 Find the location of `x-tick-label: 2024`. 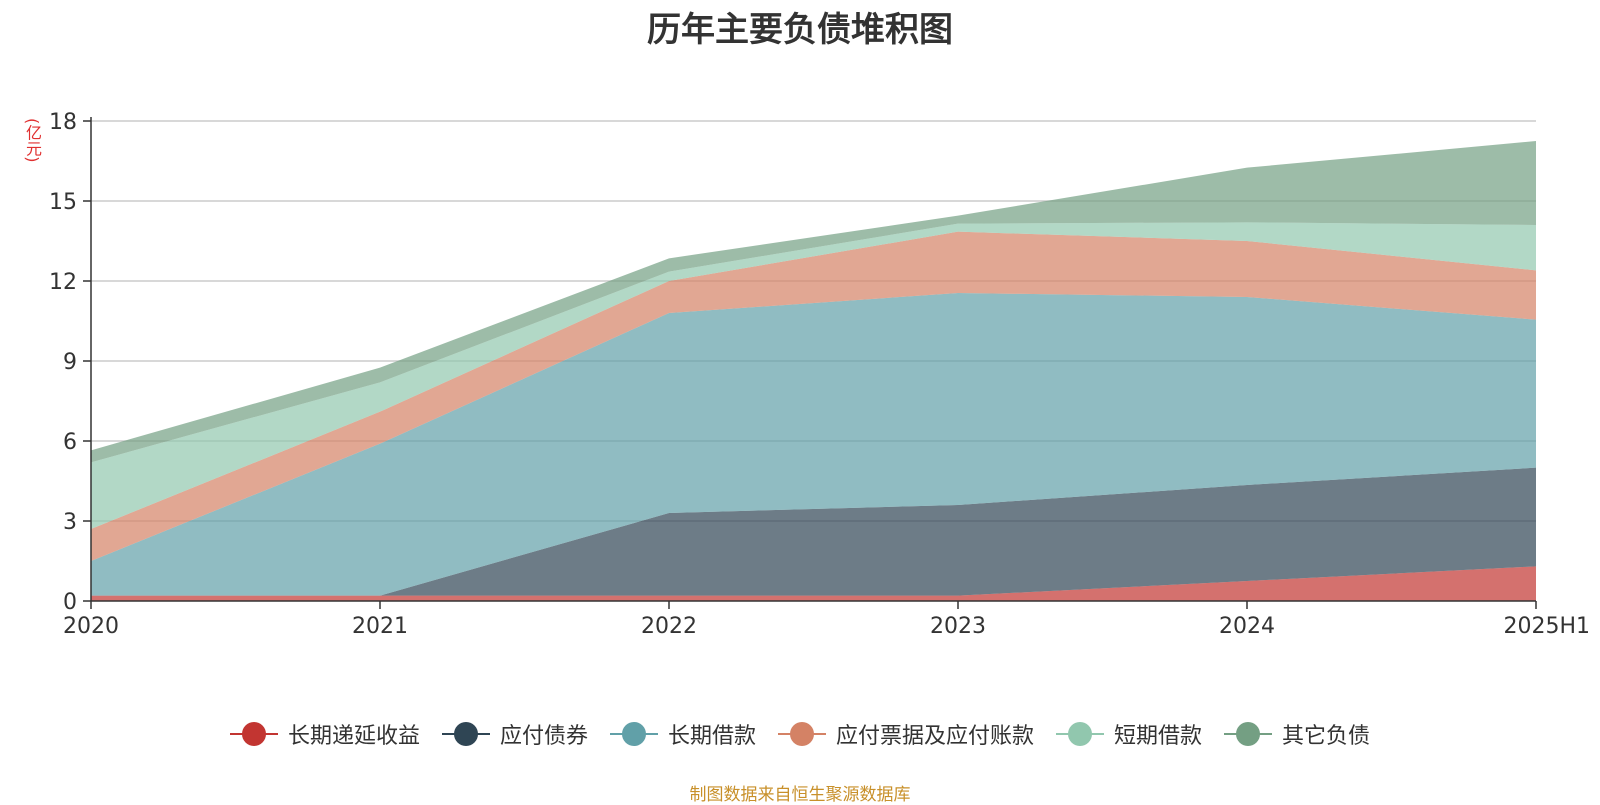

x-tick-label: 2024 is located at coordinates (1247, 626).